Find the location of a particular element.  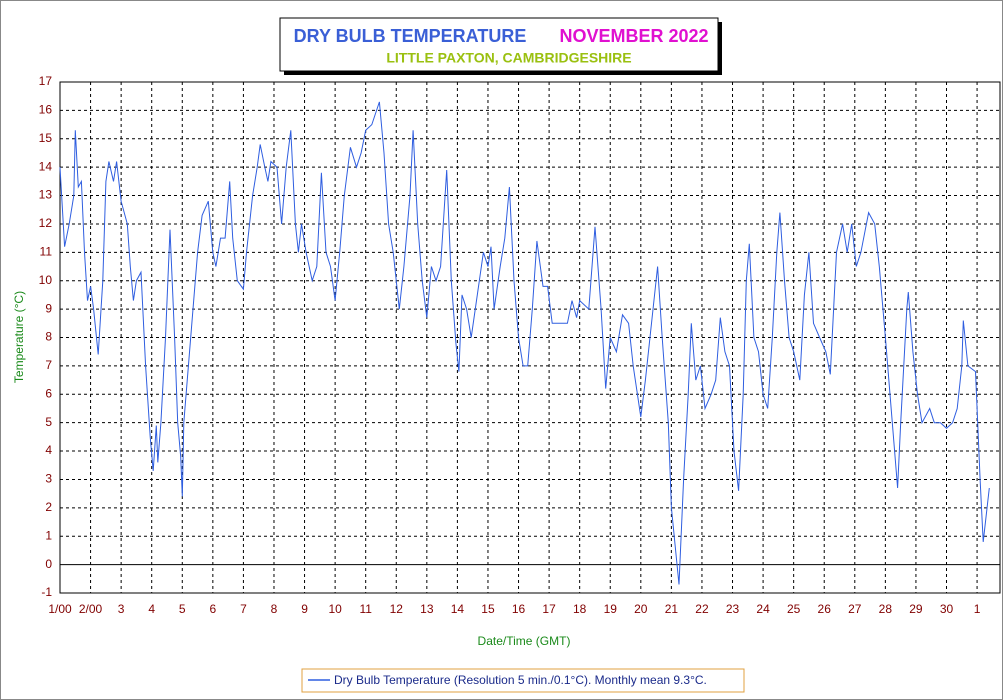

x-tick-label: 5 is located at coordinates (182, 609).